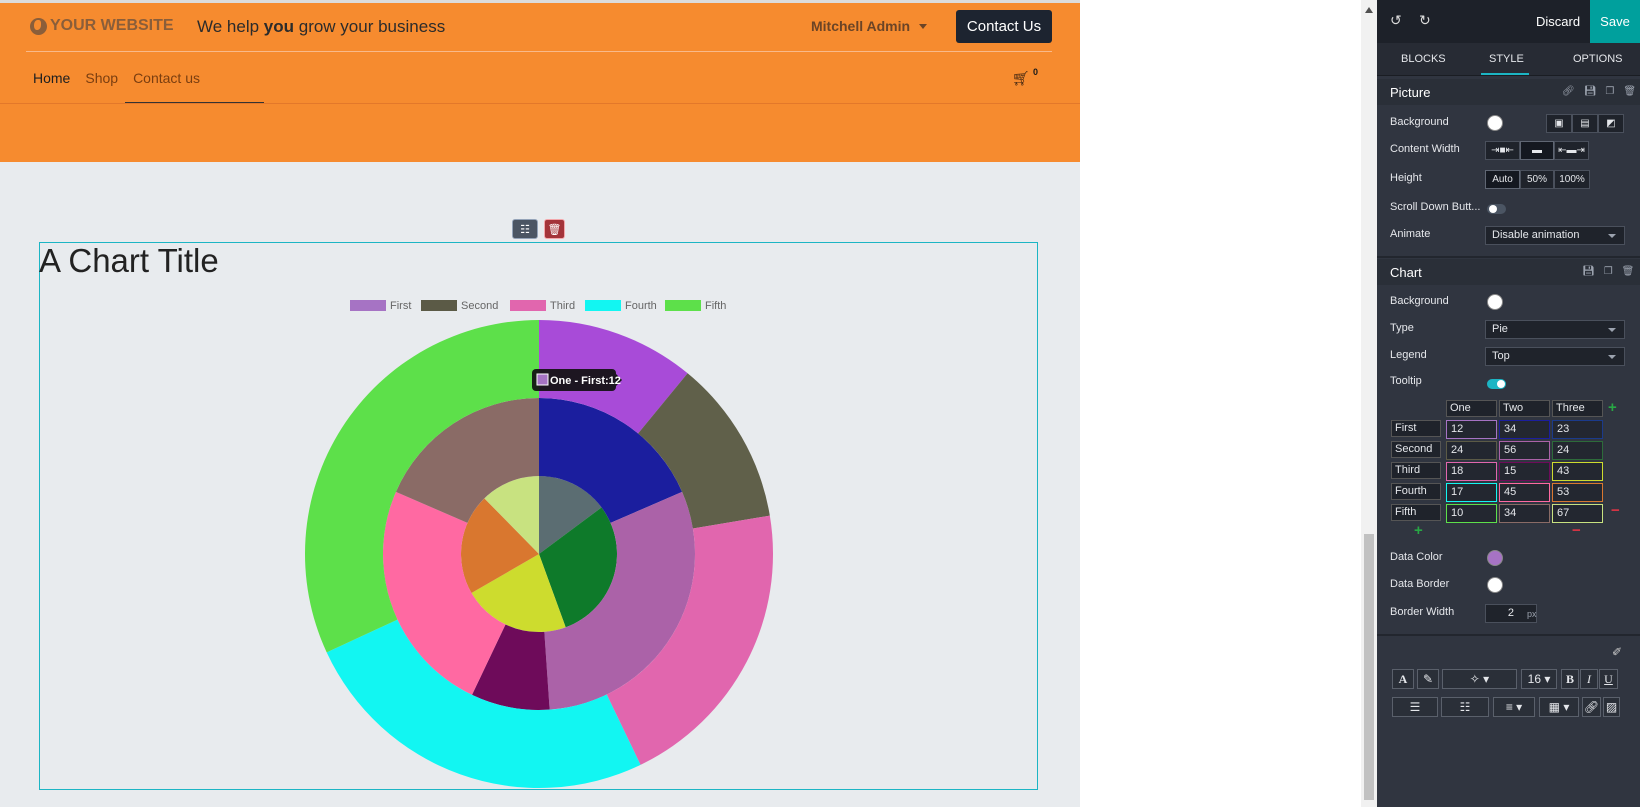  What do you see at coordinates (1514, 707) in the screenshot?
I see `align-icon: ≡ ▾` at bounding box center [1514, 707].